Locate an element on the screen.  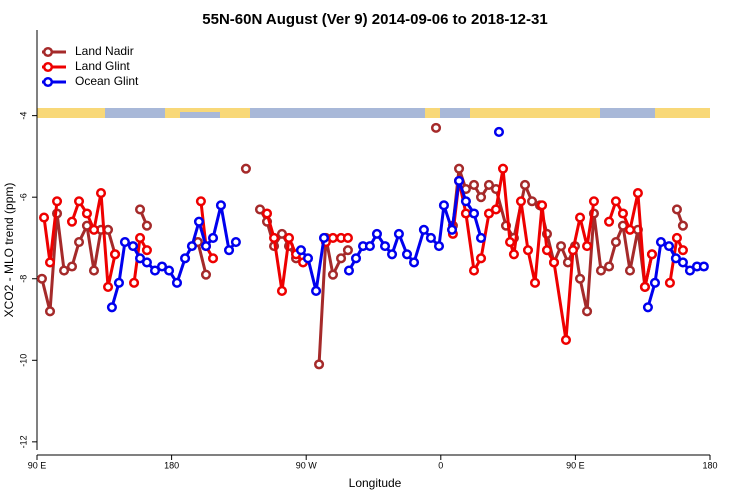
y-tick-label: -4 is located at coordinates (23, 116).